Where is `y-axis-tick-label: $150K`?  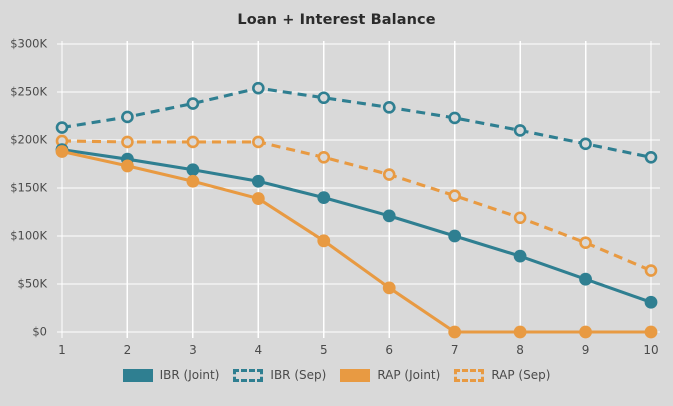 y-axis-tick-label: $150K is located at coordinates (28, 188).